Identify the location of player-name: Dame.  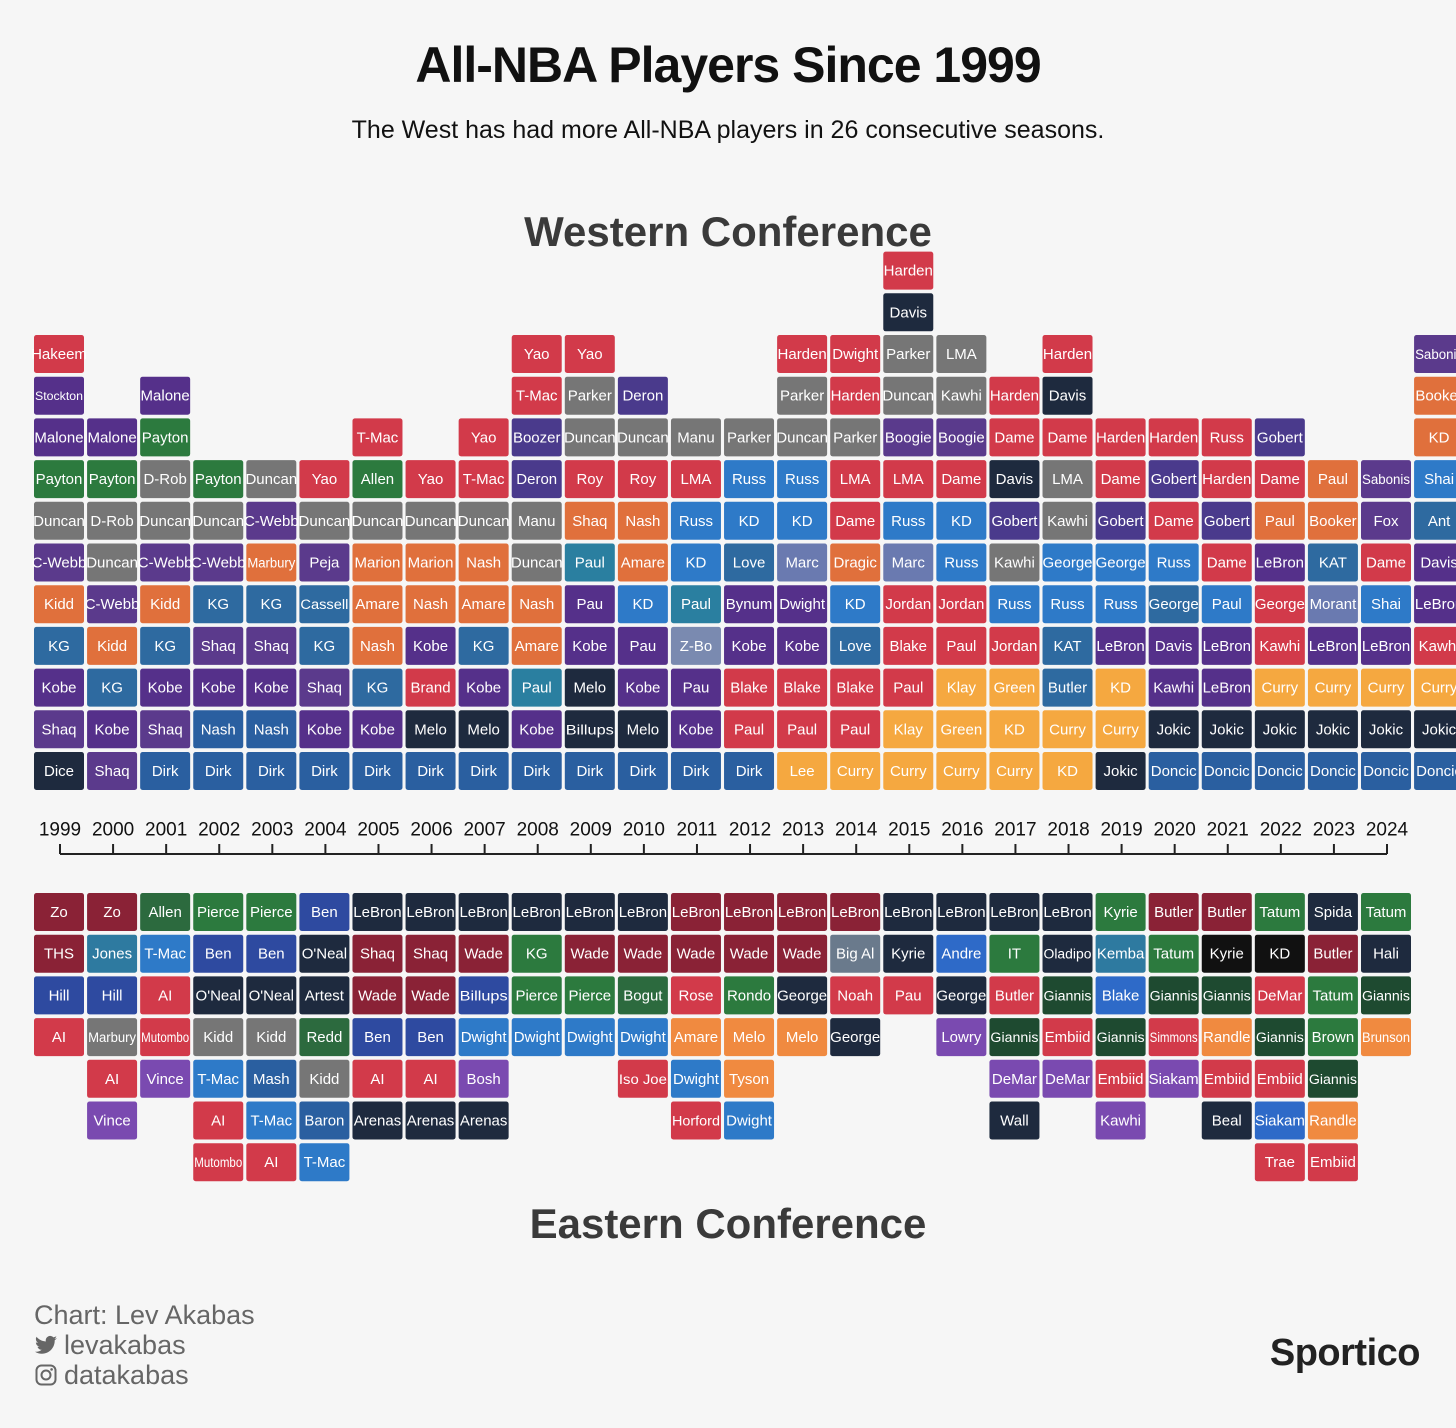
(961, 479).